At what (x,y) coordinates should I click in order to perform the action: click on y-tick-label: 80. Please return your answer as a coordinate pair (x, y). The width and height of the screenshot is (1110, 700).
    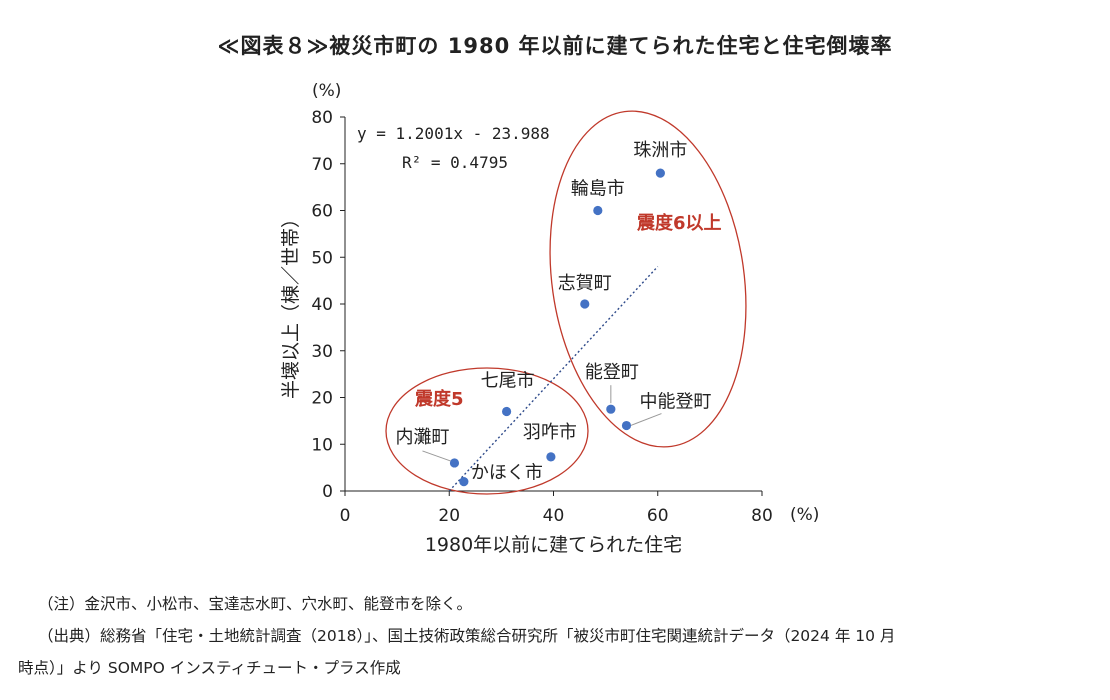
    Looking at the image, I should click on (322, 118).